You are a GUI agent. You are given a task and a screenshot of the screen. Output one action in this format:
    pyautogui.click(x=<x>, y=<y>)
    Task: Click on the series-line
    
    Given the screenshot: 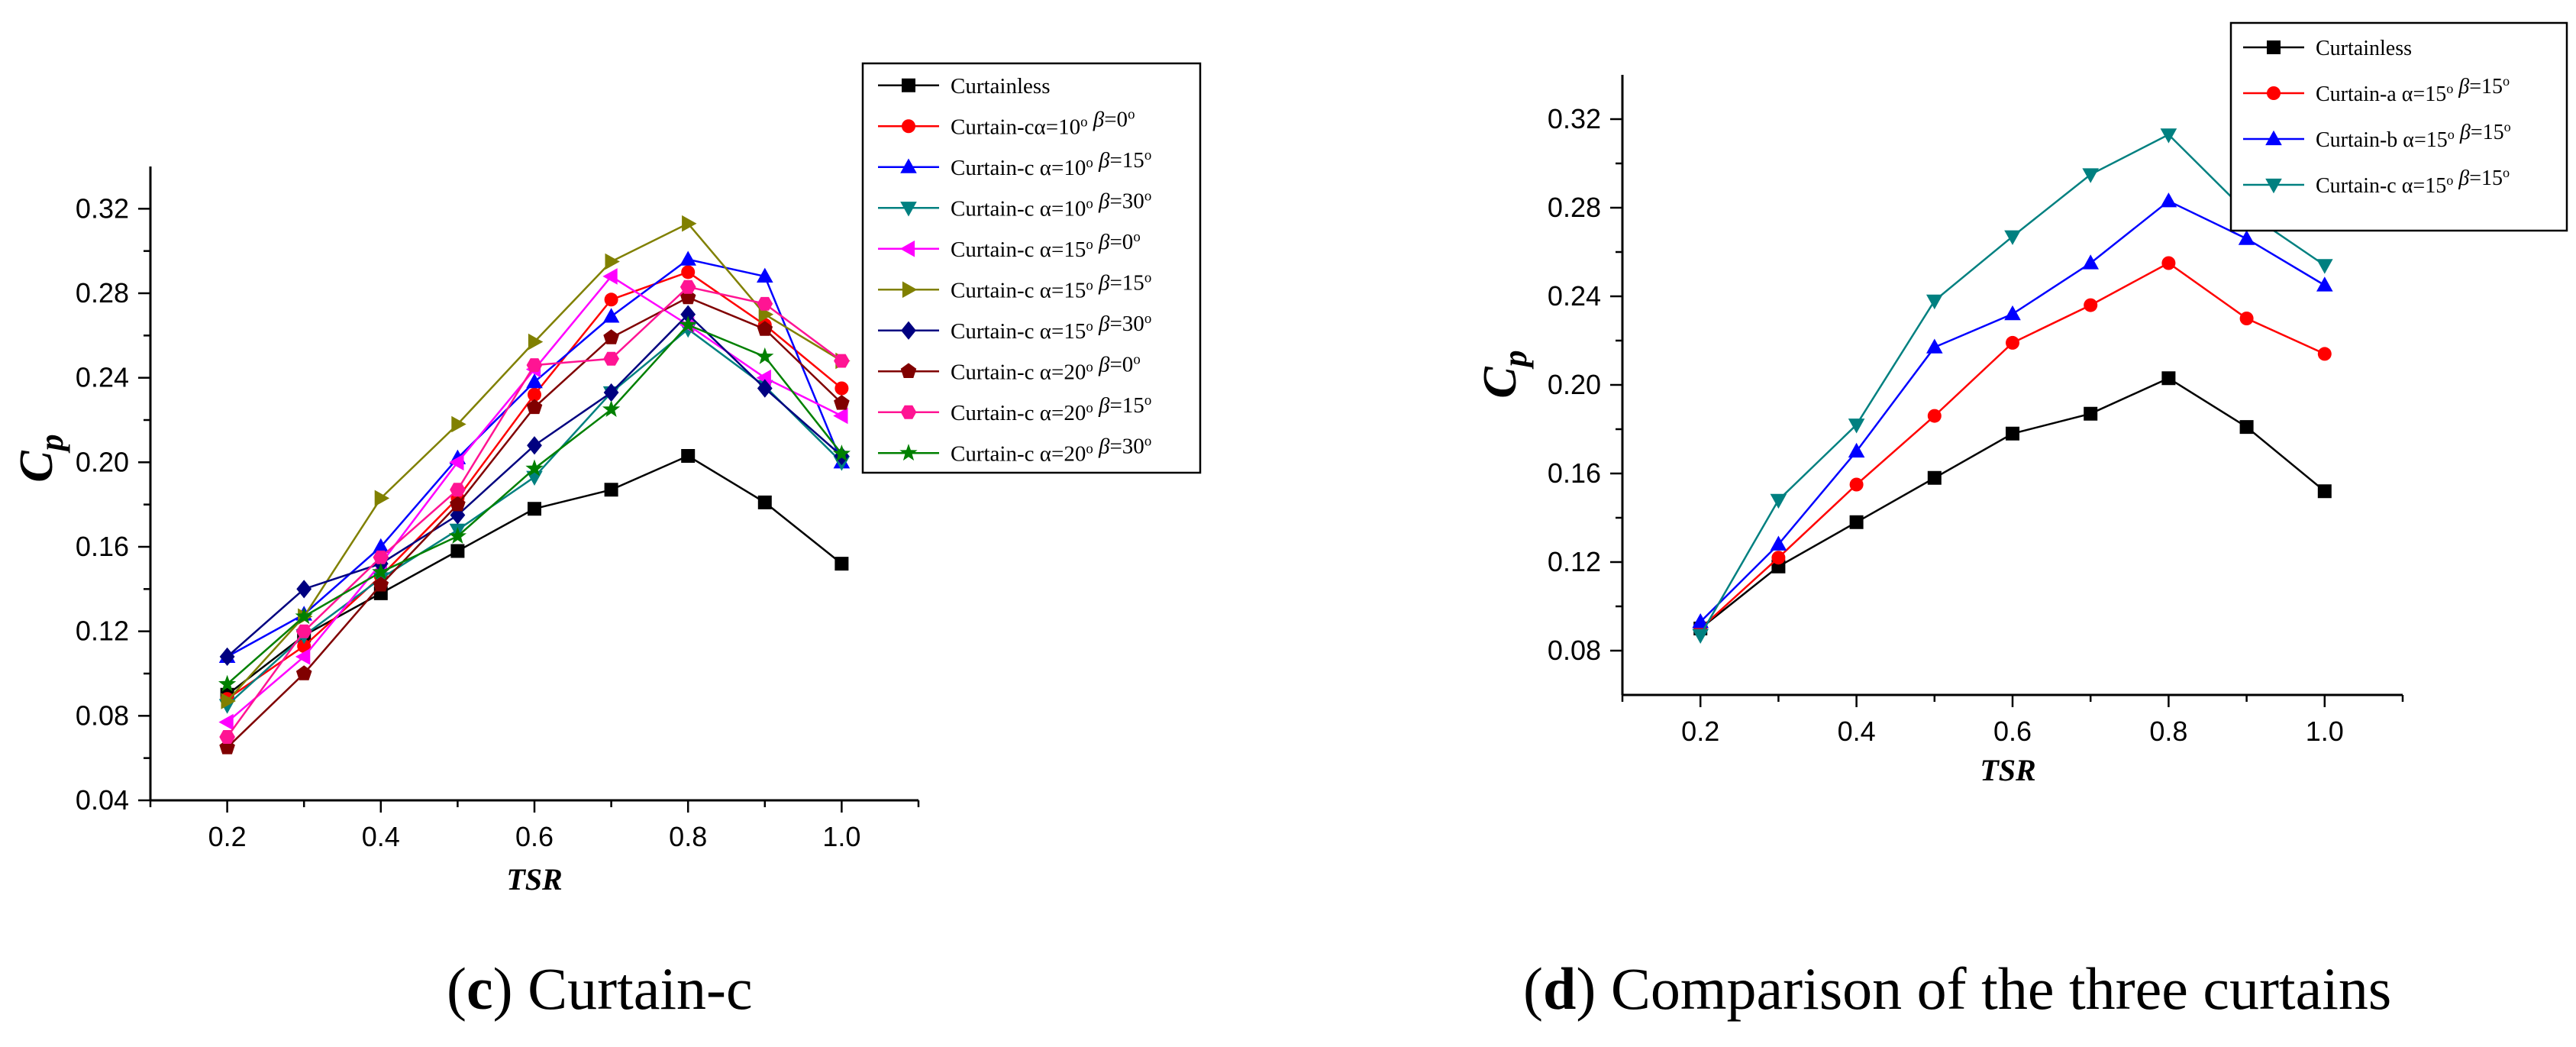 What is the action you would take?
    pyautogui.click(x=2013, y=503)
    